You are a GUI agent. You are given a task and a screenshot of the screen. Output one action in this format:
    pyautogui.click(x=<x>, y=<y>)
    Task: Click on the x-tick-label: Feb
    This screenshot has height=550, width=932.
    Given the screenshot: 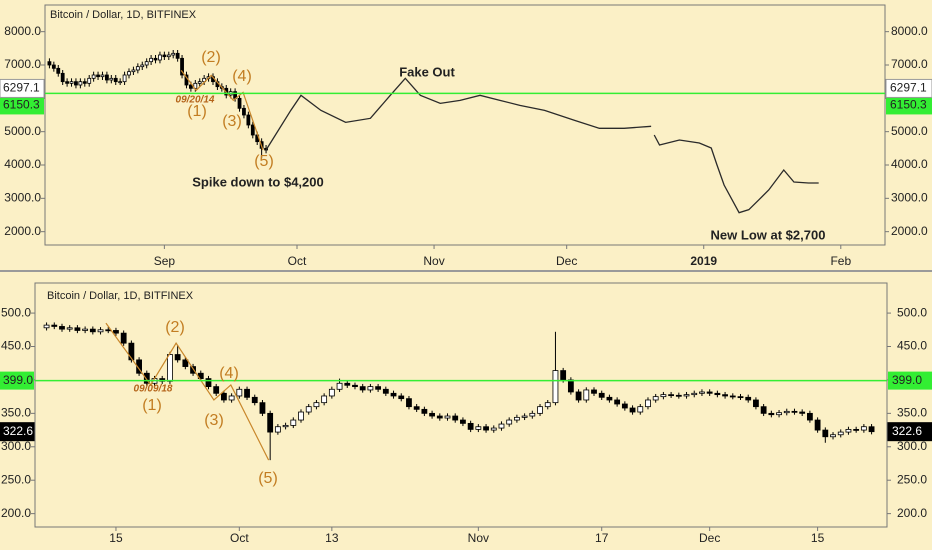 What is the action you would take?
    pyautogui.click(x=840, y=261)
    